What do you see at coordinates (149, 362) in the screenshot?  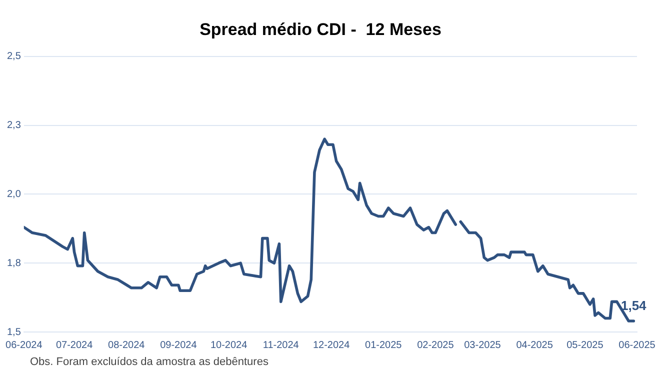 I see `text: Obs. Foram excluídos da amostra as debêntures` at bounding box center [149, 362].